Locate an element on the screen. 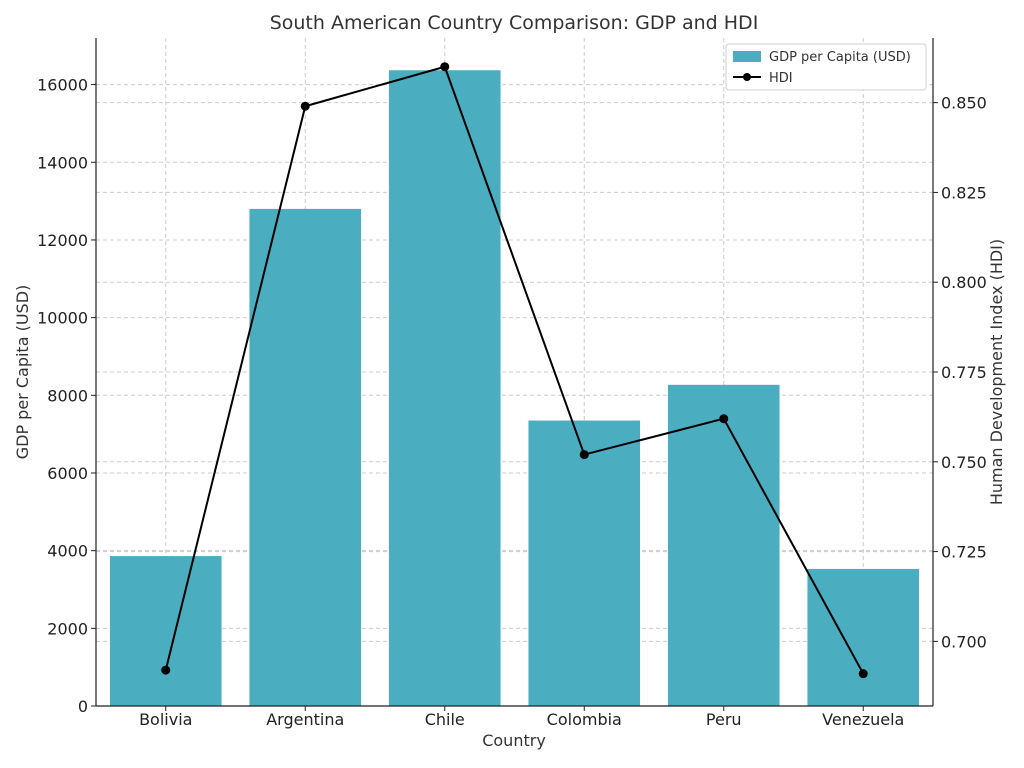  hdi-point-venezuela is located at coordinates (863, 674).